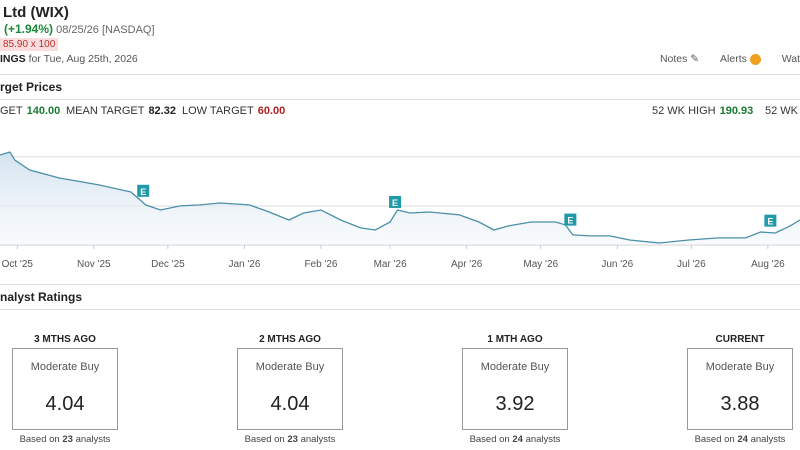 Image resolution: width=800 pixels, height=450 pixels. I want to click on ratings-date: for Tue, Aug 25th, 2026, so click(83, 59).